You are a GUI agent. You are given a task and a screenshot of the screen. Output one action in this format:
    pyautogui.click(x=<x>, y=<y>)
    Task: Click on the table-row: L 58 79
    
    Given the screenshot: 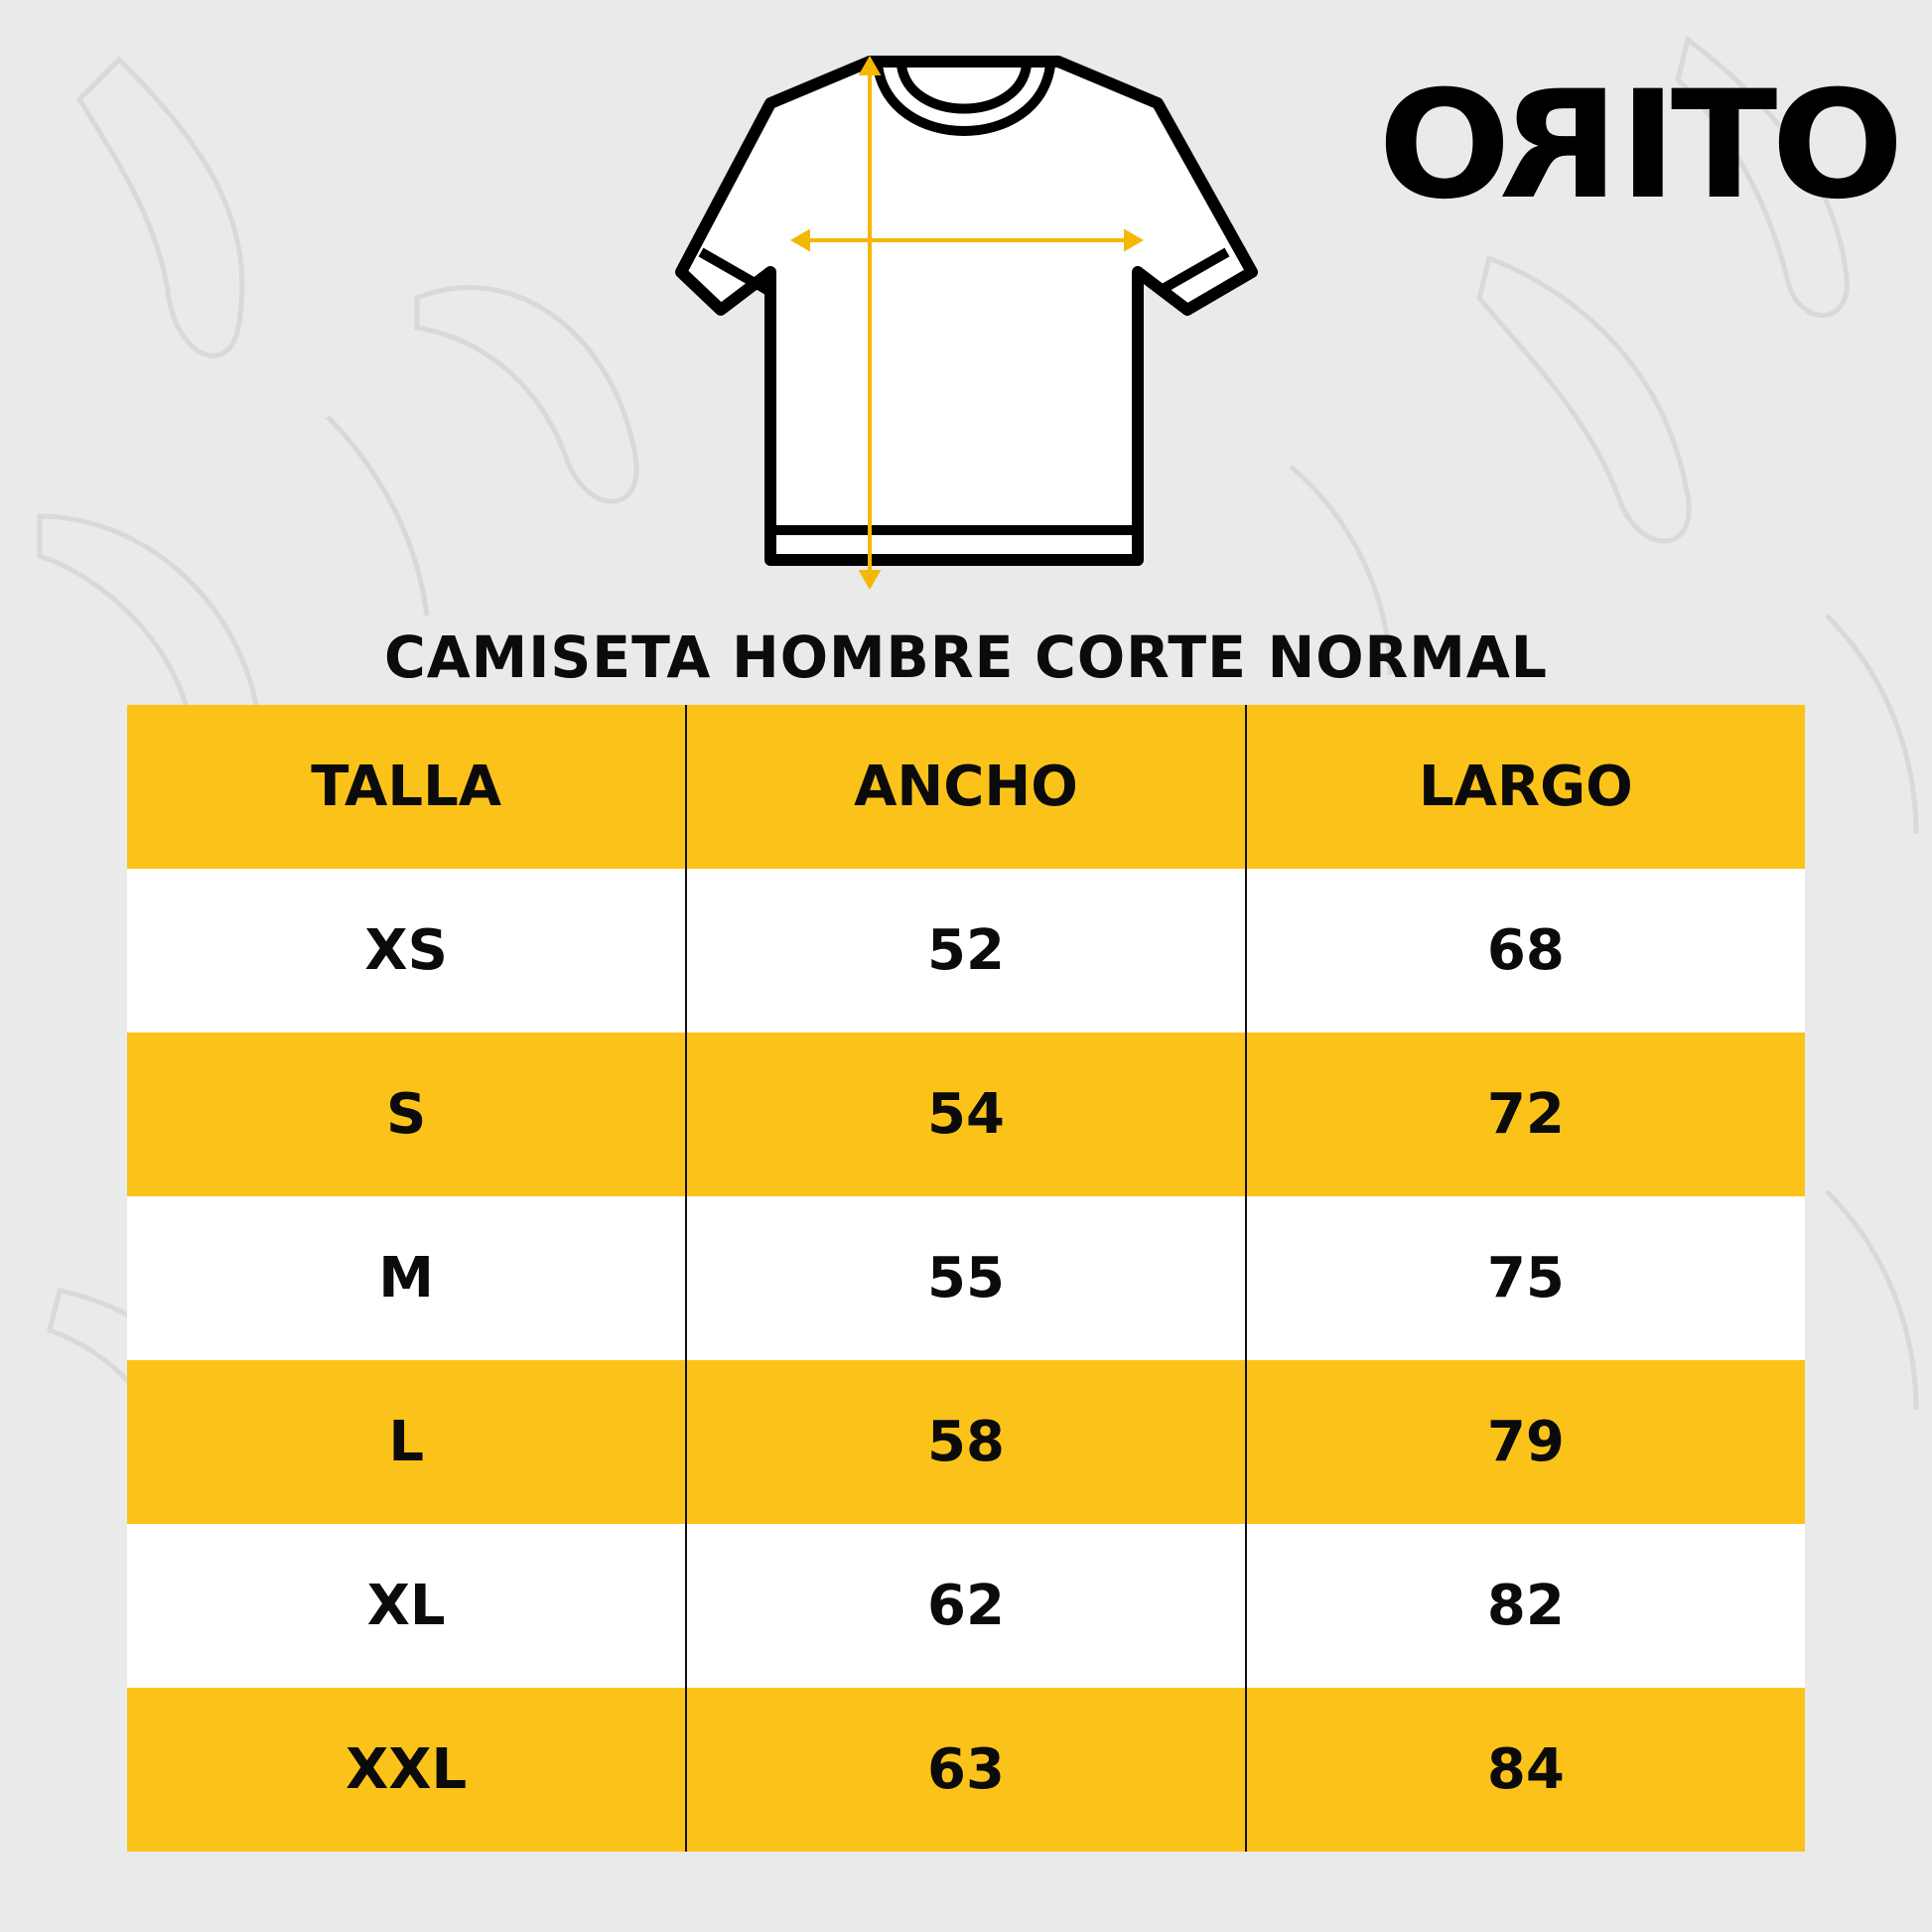 What is the action you would take?
    pyautogui.click(x=966, y=1442)
    